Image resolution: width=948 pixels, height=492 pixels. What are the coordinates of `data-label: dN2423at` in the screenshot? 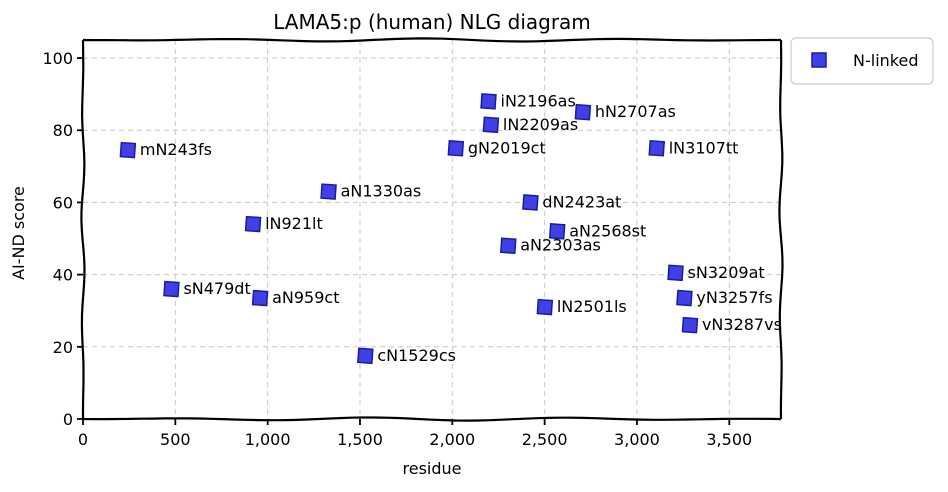 It's located at (581, 201).